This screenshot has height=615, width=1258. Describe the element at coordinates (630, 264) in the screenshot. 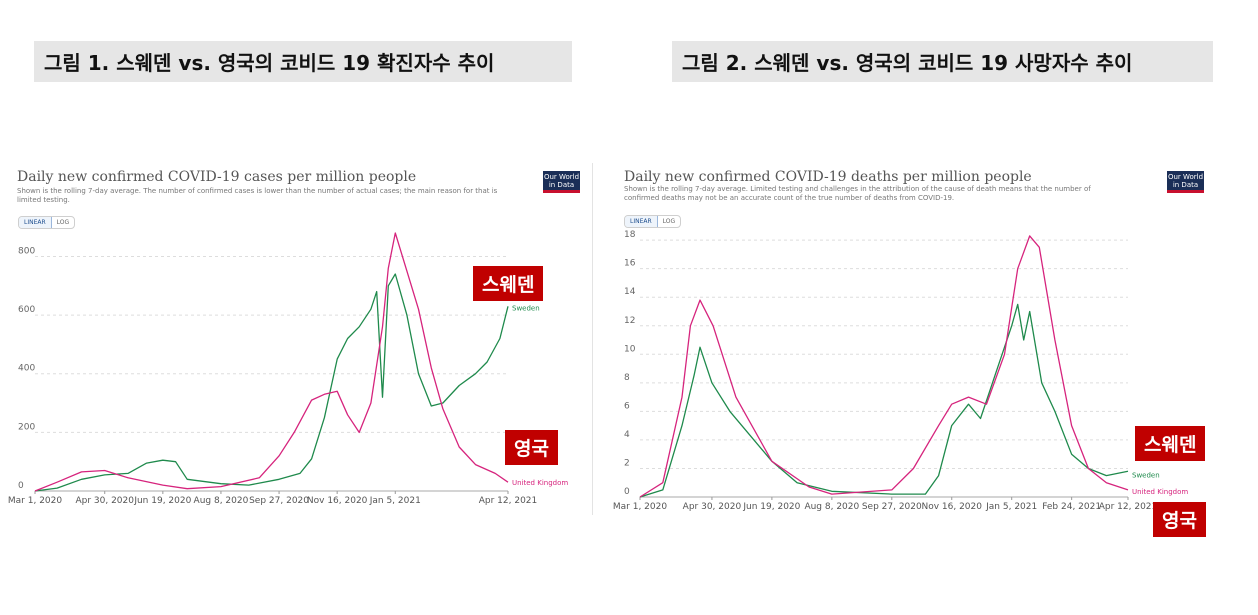

I see `y-tick-label: 16` at that location.